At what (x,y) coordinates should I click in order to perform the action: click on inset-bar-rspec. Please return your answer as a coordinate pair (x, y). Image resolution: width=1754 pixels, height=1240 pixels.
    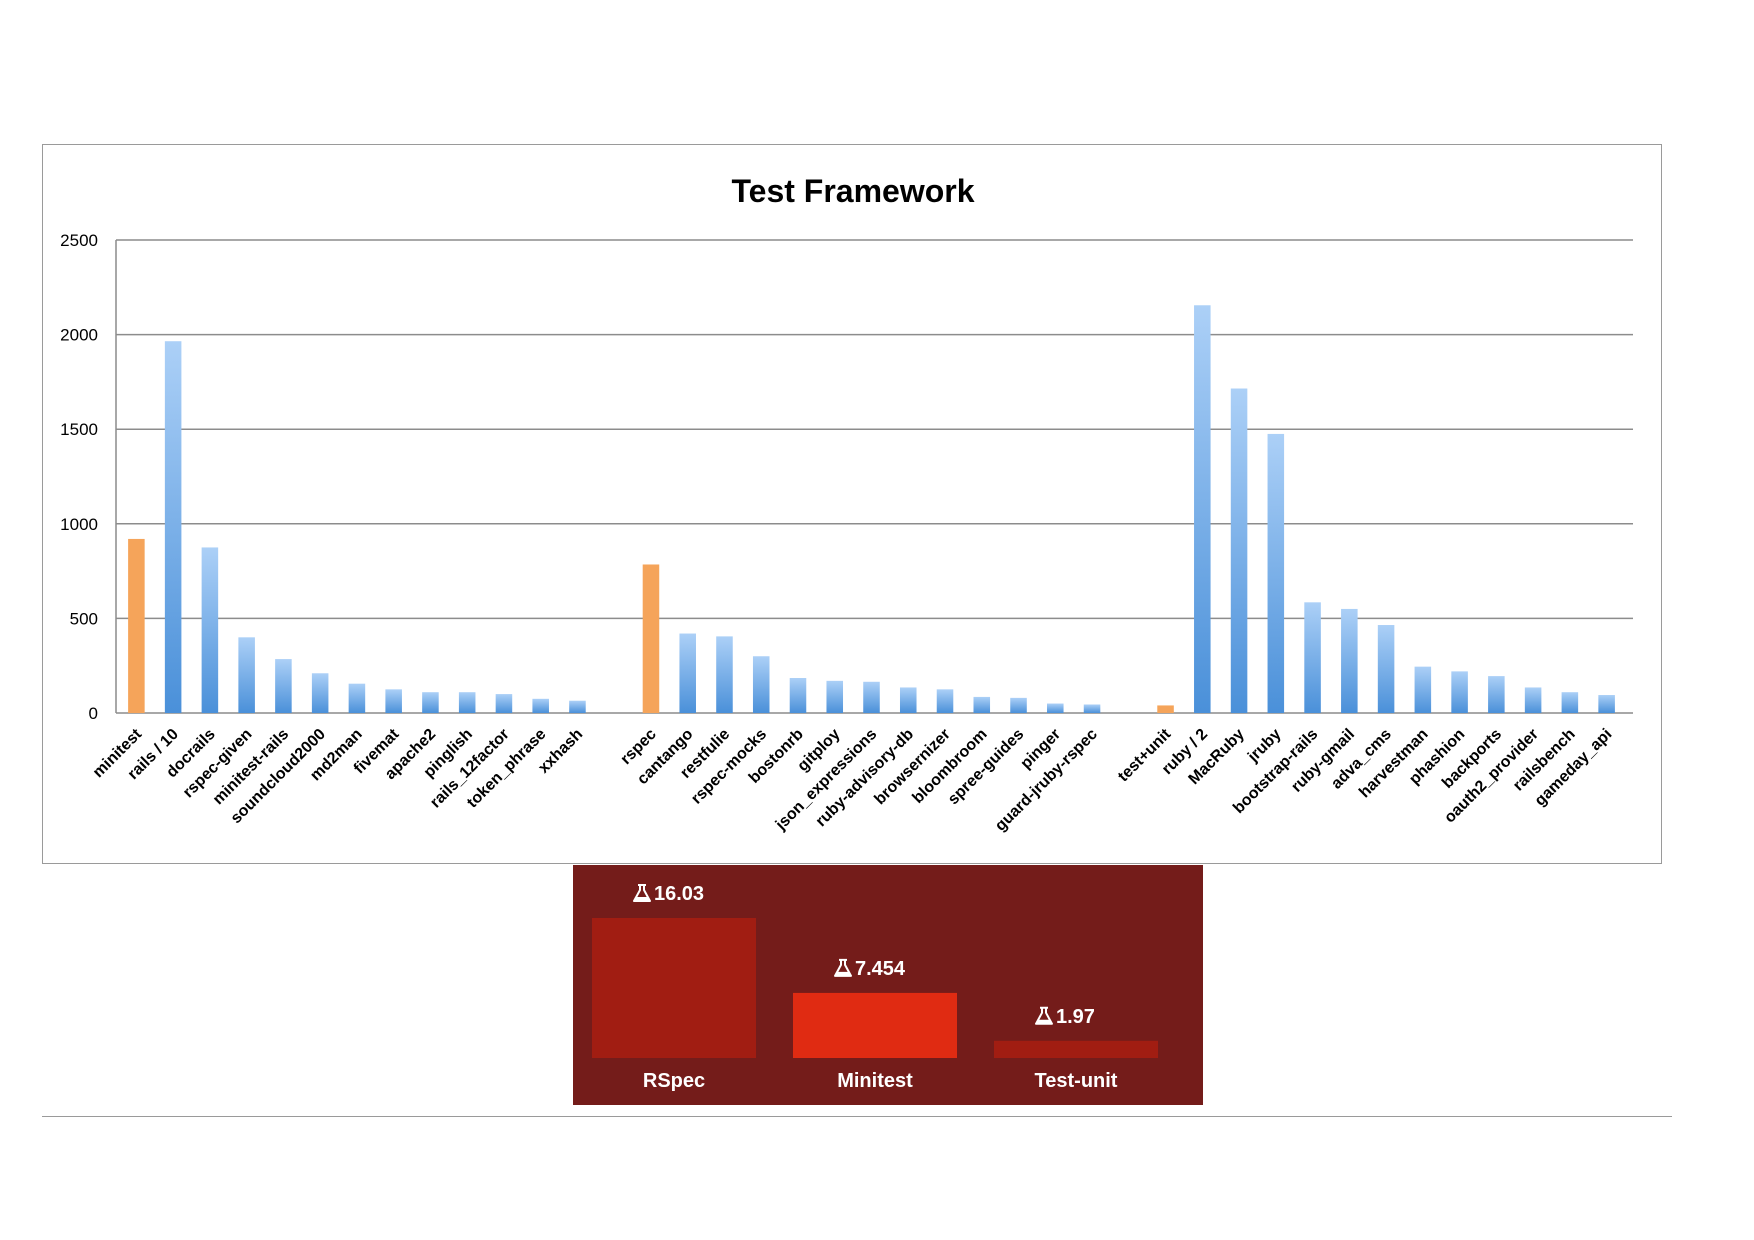
    Looking at the image, I should click on (674, 988).